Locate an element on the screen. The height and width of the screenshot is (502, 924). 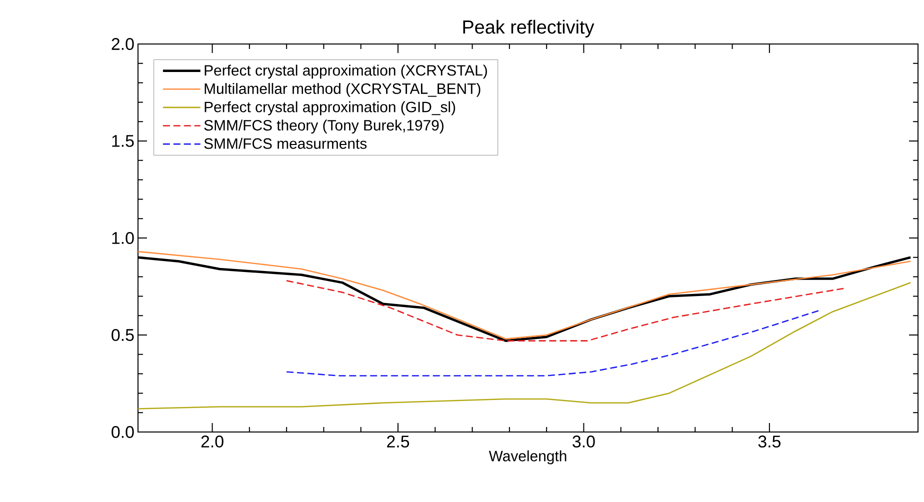
legend-label: Perfect crystal approximation (XCRYSTAL) is located at coordinates (345, 71).